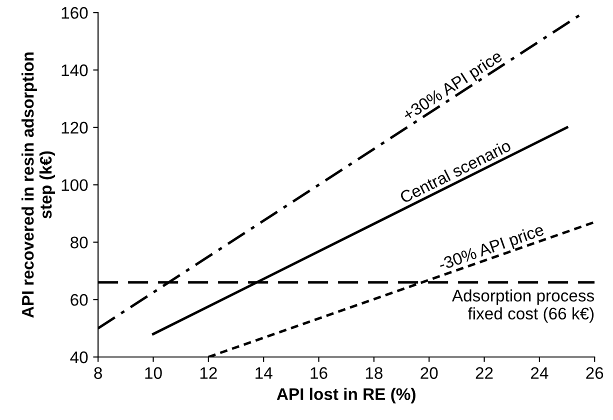  What do you see at coordinates (374, 373) in the screenshot?
I see `x-tick-label: 18` at bounding box center [374, 373].